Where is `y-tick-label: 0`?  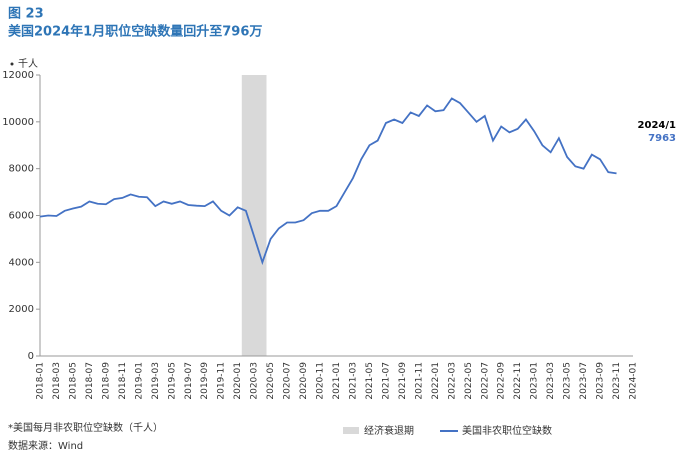 y-tick-label: 0 is located at coordinates (31, 356).